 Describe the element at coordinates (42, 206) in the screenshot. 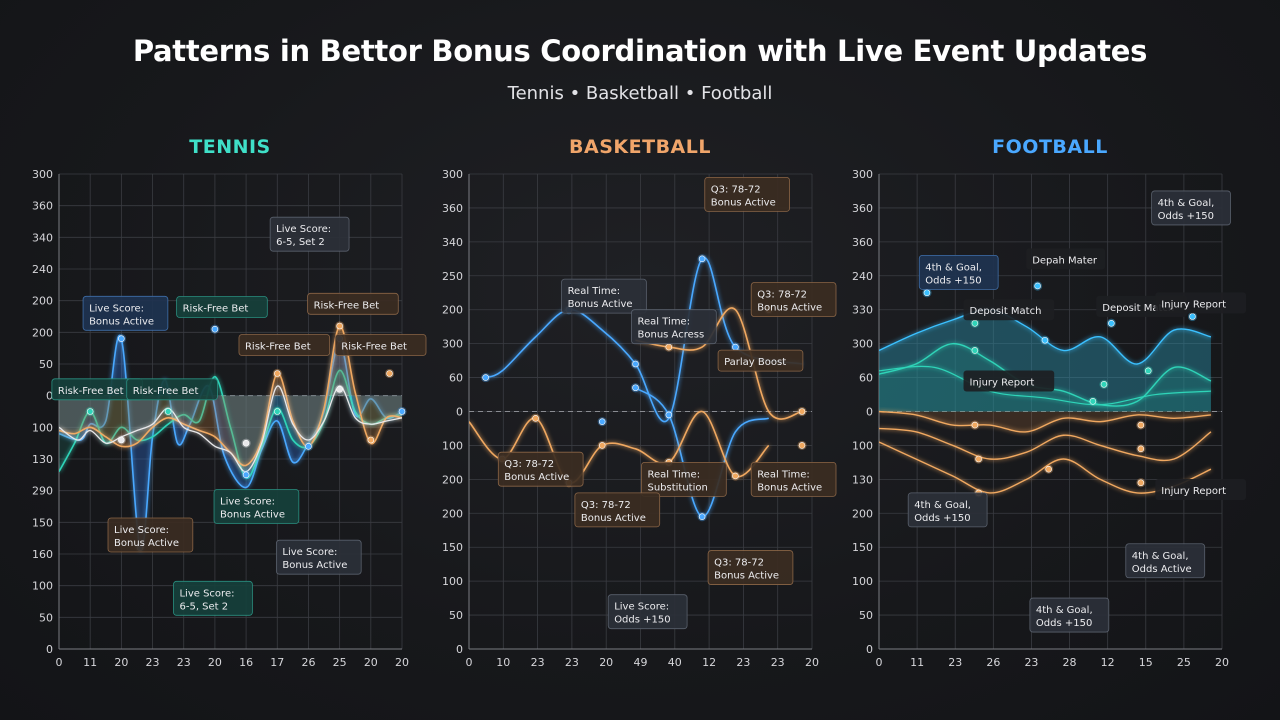

I see `tennis-chart-y-tick: 360` at that location.